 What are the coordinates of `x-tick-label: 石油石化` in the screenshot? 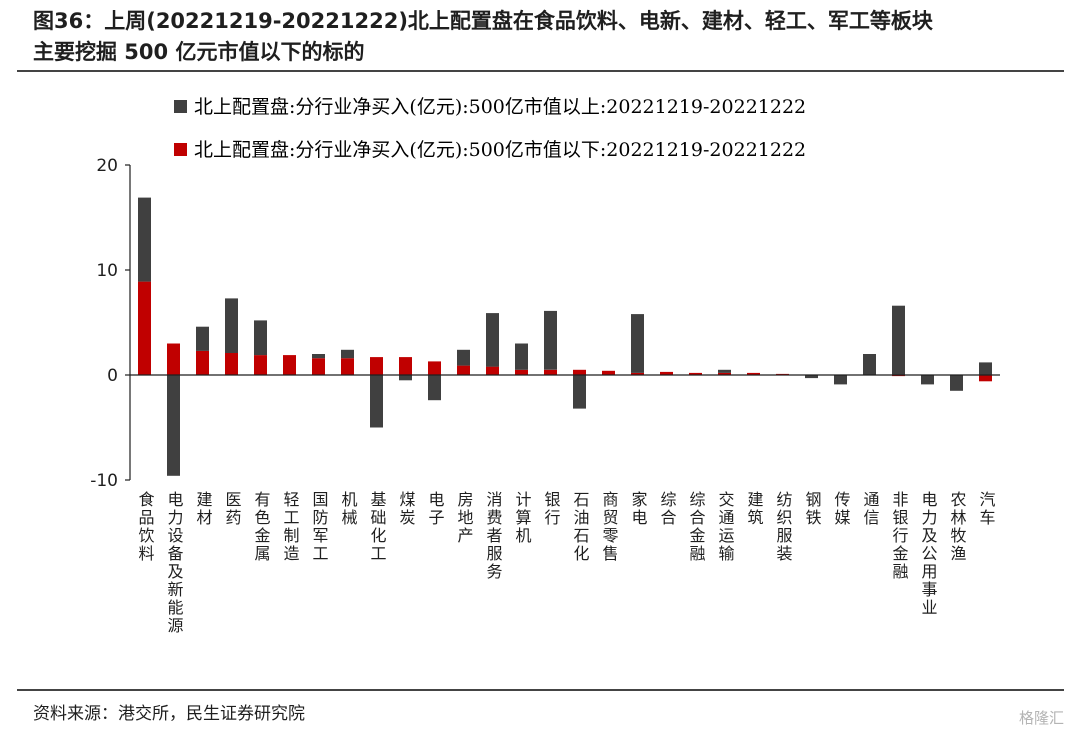 It's located at (581, 526).